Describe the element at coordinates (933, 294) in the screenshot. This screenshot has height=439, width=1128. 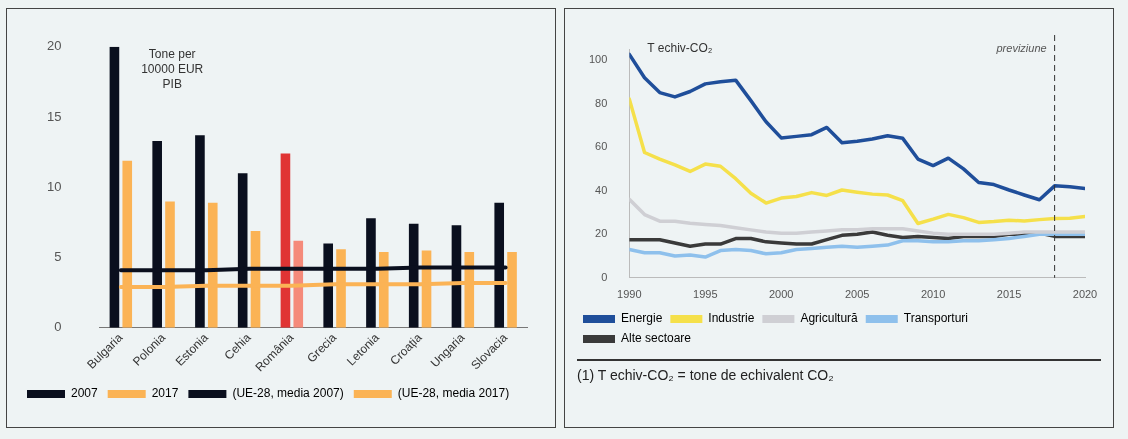
I see `x-tick-label: 2010` at that location.